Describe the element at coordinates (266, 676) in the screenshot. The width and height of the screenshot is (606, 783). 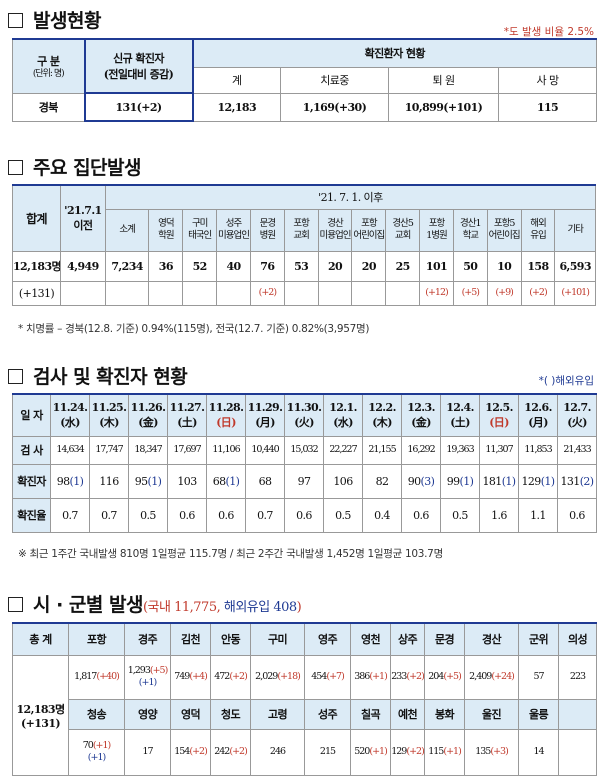
I see `region-count: 2,029` at that location.